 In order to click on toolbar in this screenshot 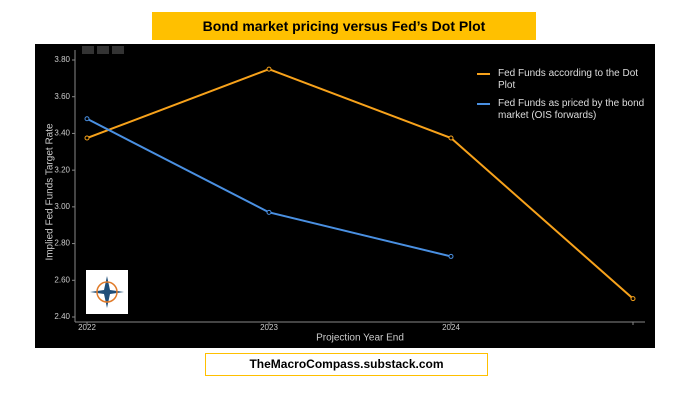, I will do `click(103, 50)`.